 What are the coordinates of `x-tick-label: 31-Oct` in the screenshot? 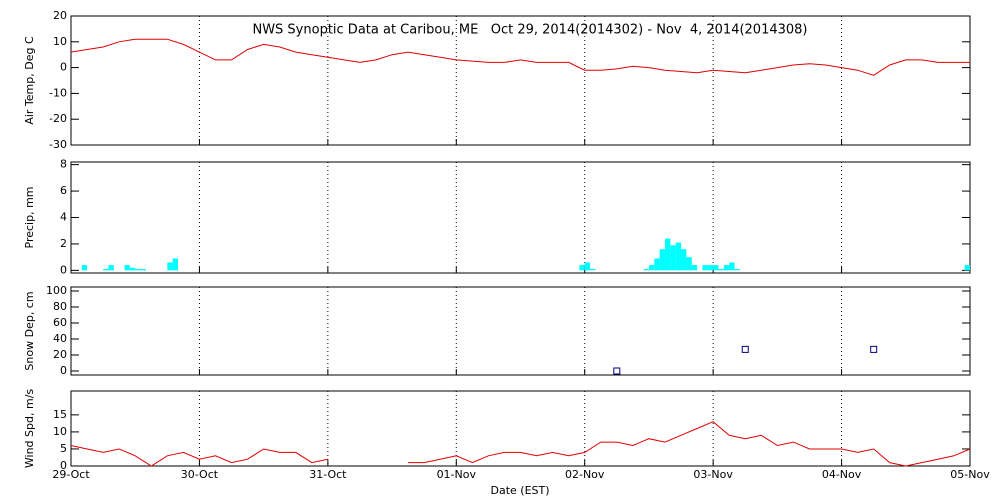 It's located at (328, 474).